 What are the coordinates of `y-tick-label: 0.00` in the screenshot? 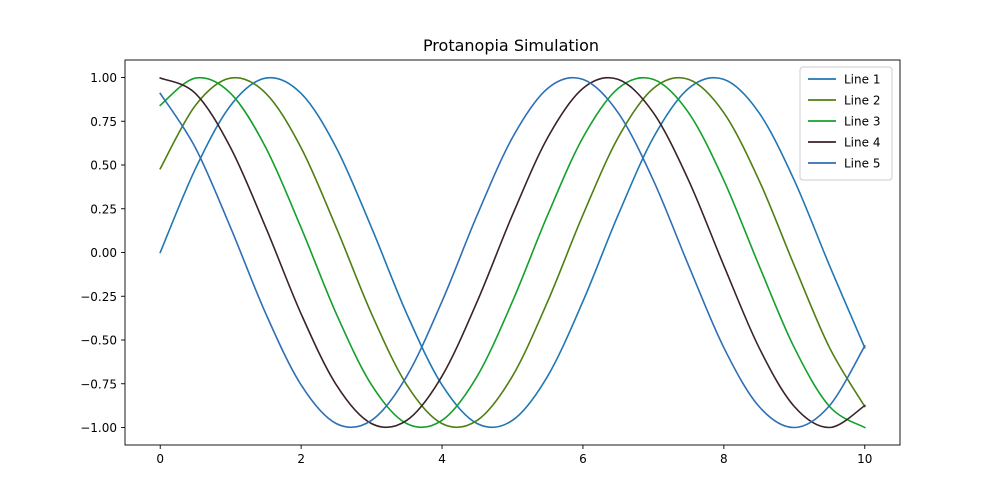 It's located at (103, 253).